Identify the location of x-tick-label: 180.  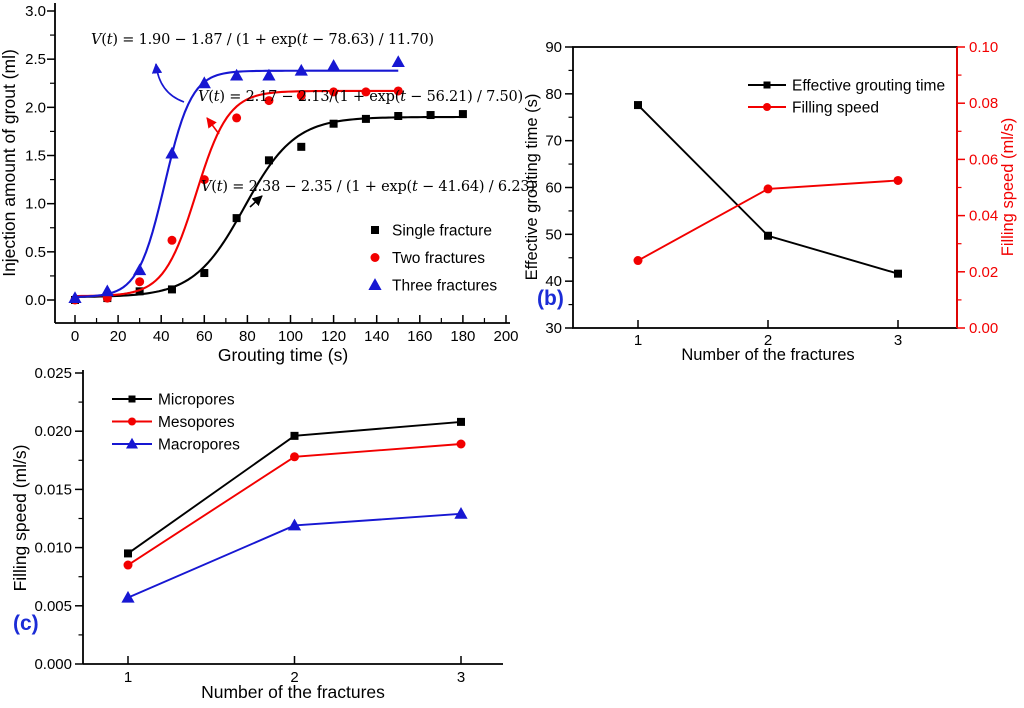
(462, 336).